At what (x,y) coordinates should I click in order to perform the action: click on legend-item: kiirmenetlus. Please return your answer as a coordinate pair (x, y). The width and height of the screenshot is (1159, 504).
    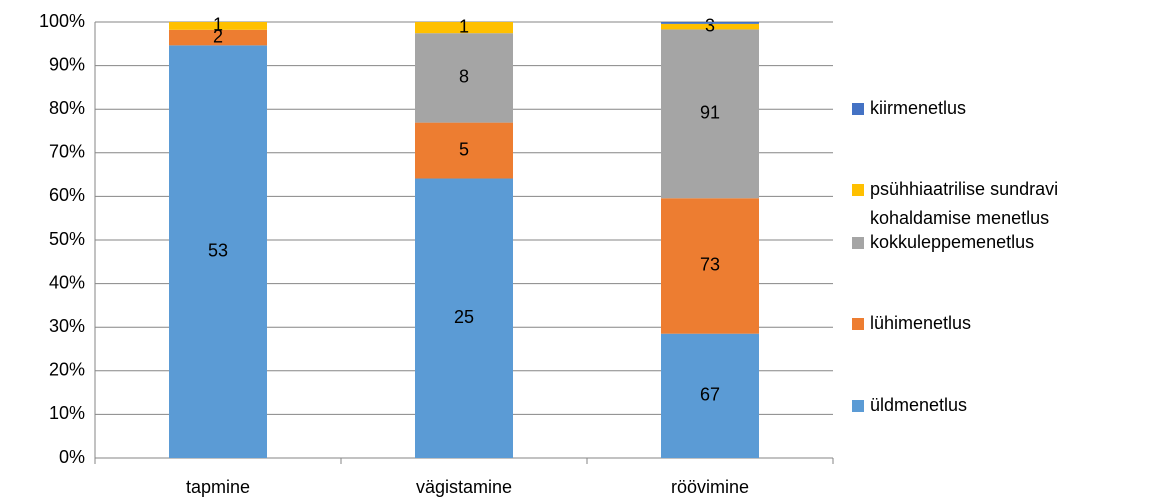
    Looking at the image, I should click on (1002, 108).